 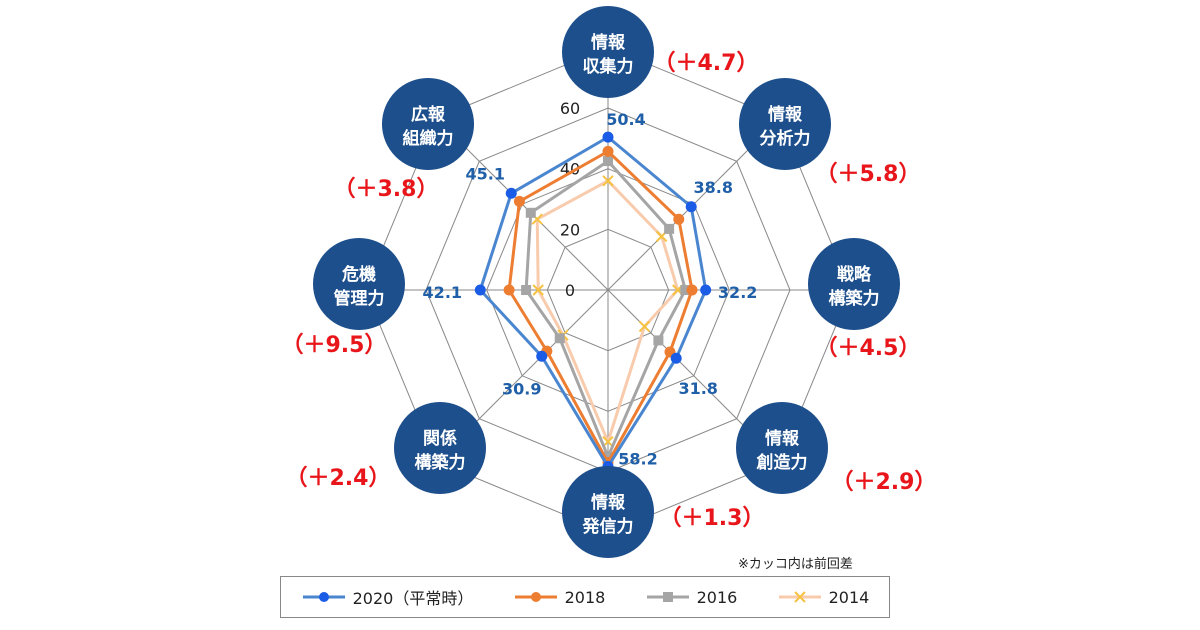 What do you see at coordinates (868, 174) in the screenshot?
I see `diff-label-1: （＋5.8）` at bounding box center [868, 174].